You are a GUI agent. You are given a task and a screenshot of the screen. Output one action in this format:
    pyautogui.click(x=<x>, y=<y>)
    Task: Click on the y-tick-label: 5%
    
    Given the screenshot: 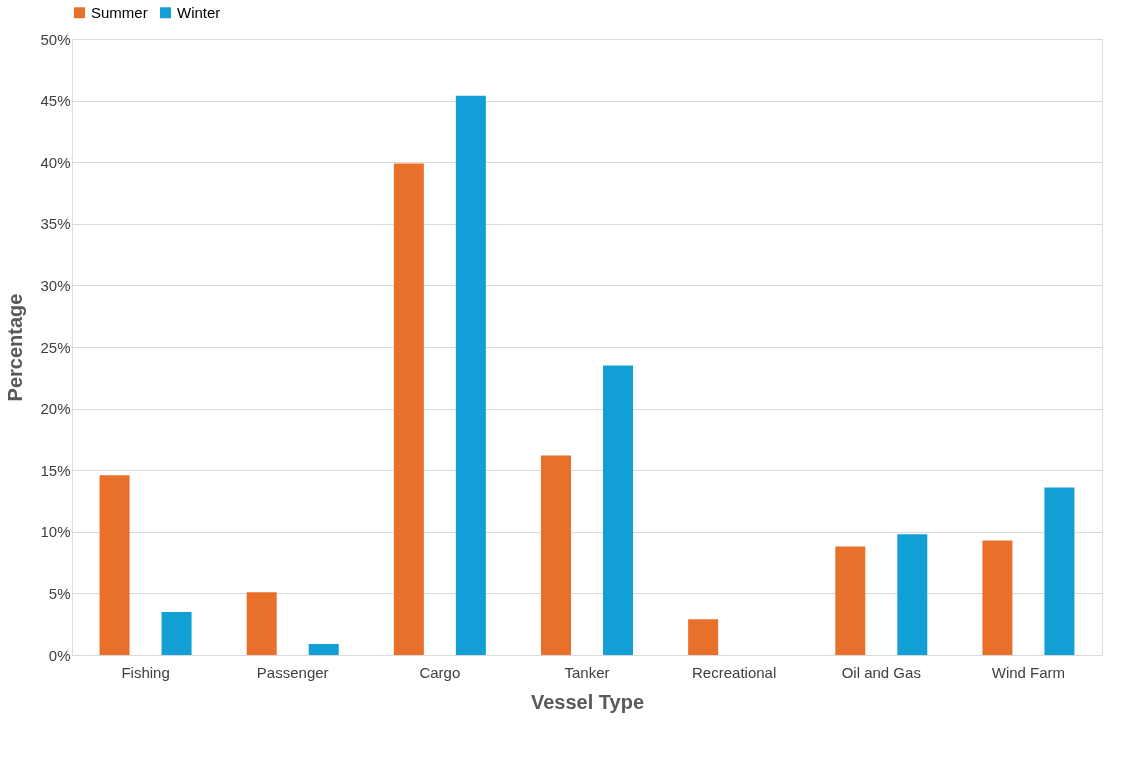 What is the action you would take?
    pyautogui.click(x=59, y=593)
    